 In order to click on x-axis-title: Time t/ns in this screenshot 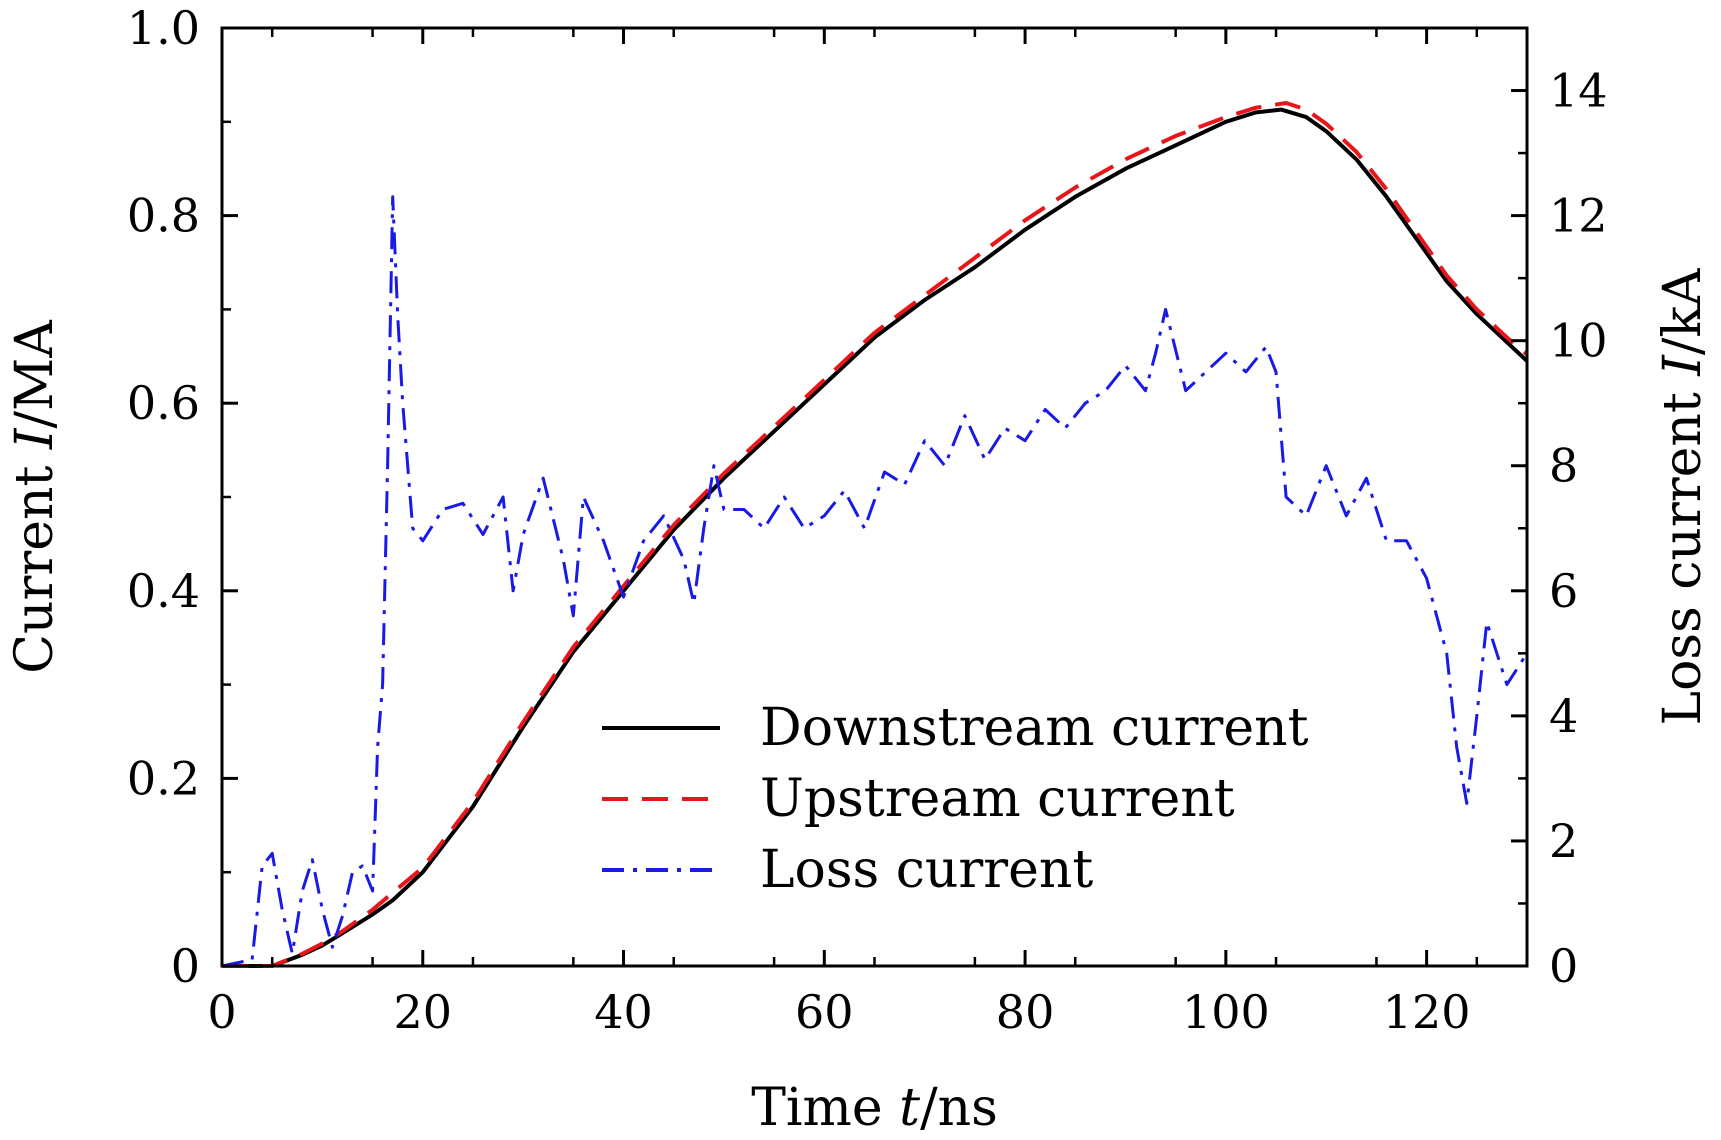, I will do `click(874, 1108)`.